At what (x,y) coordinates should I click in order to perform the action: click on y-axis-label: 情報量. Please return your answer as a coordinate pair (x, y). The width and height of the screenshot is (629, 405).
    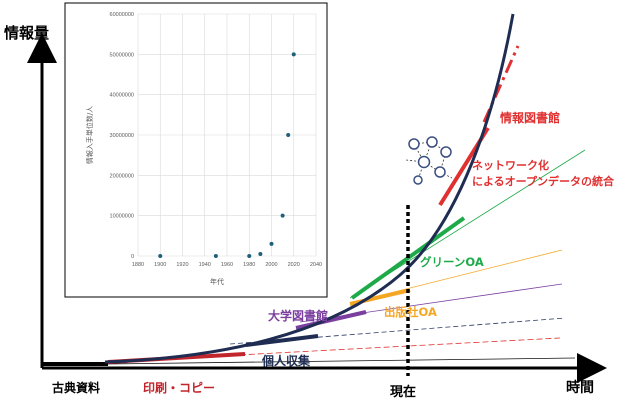
    Looking at the image, I should click on (26, 33).